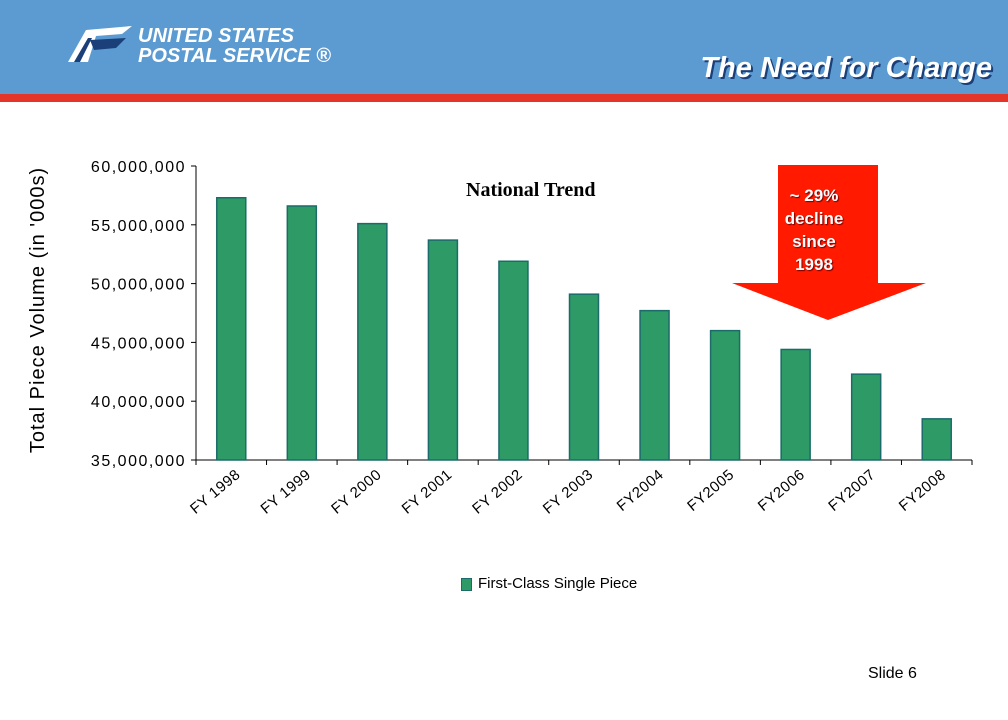 The image size is (1008, 720). I want to click on x-tick-label: FY 2003, so click(568, 492).